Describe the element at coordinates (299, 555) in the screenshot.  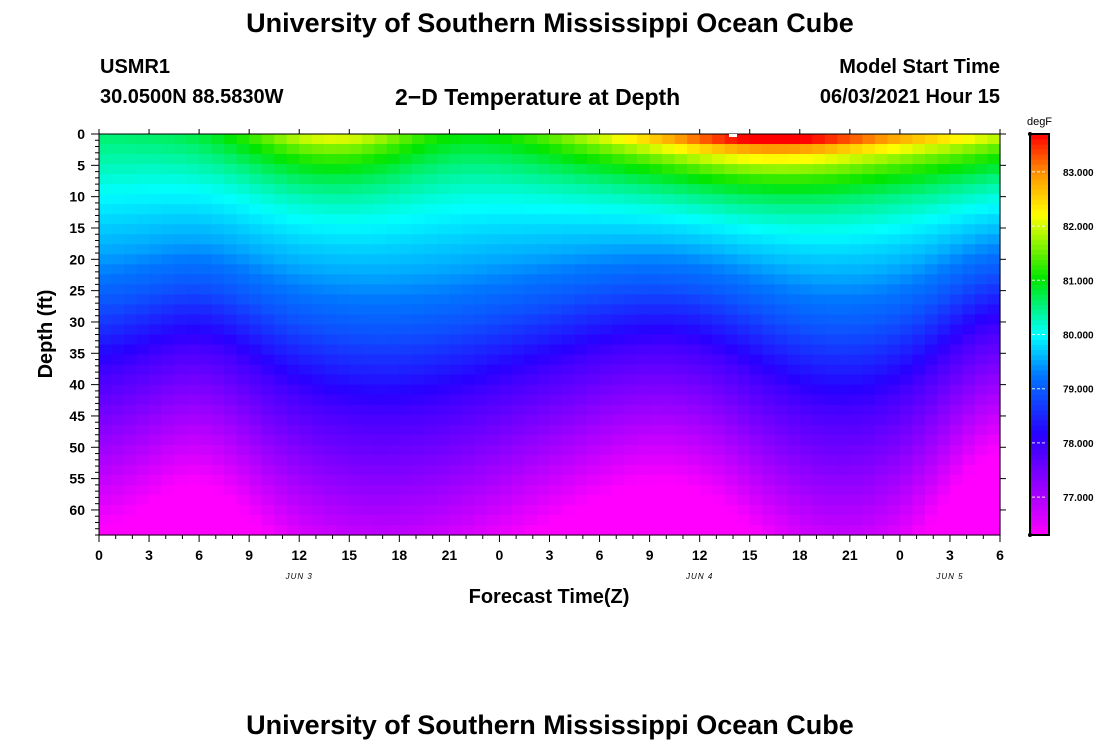
I see `x-tick-label: 12` at that location.